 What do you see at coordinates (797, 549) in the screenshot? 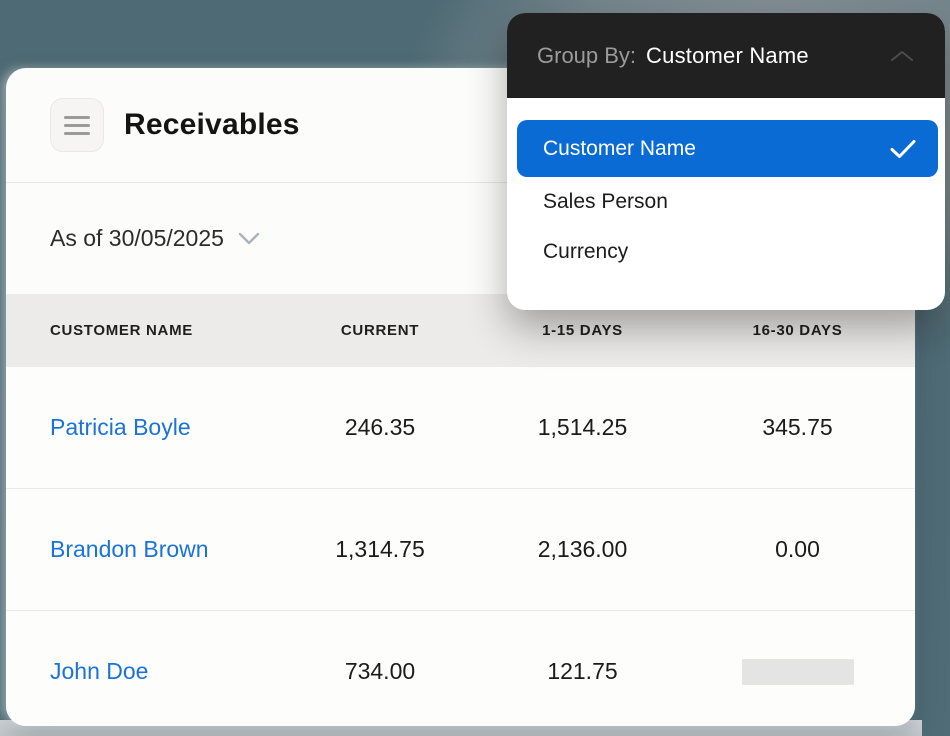
I see `days-16-30-value: 0.00` at bounding box center [797, 549].